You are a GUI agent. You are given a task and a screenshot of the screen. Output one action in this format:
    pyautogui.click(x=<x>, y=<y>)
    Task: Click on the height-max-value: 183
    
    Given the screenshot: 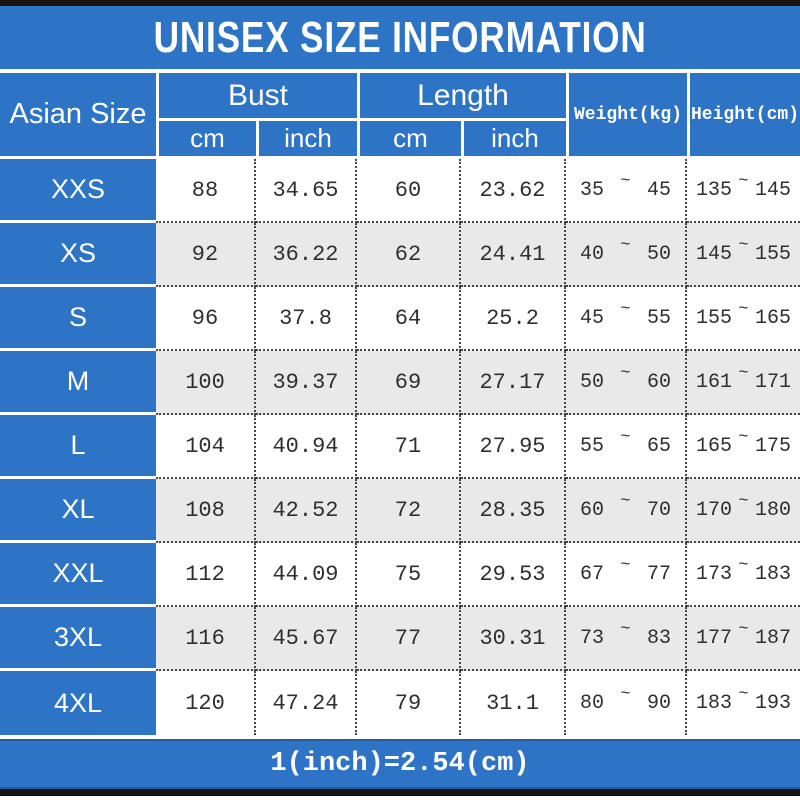 What is the action you would take?
    pyautogui.click(x=772, y=574)
    